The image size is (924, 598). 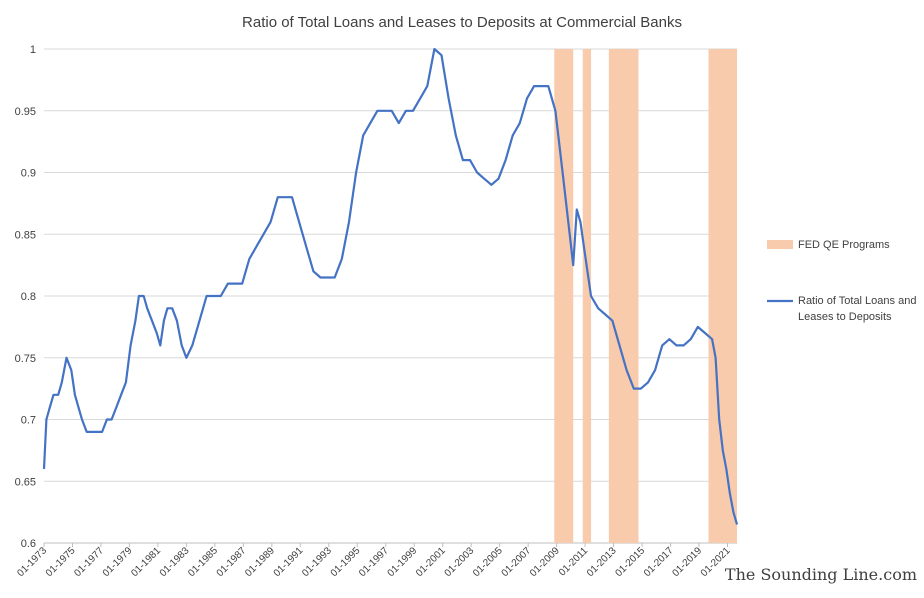 I want to click on x-tick-label: 01-2007, so click(x=517, y=562).